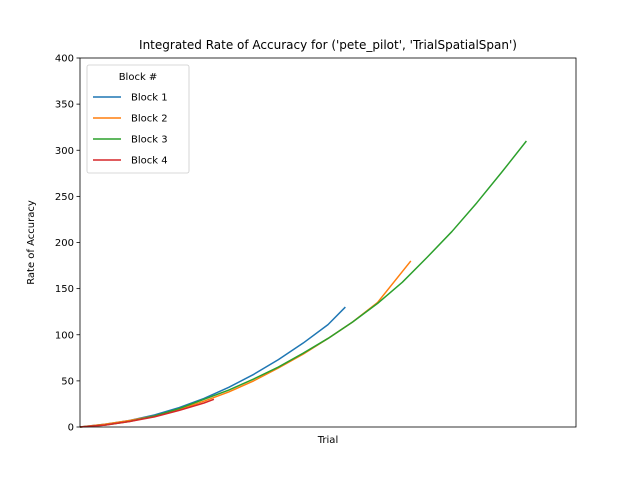  Describe the element at coordinates (149, 119) in the screenshot. I see `legend-label-block-2: Block 2` at that location.